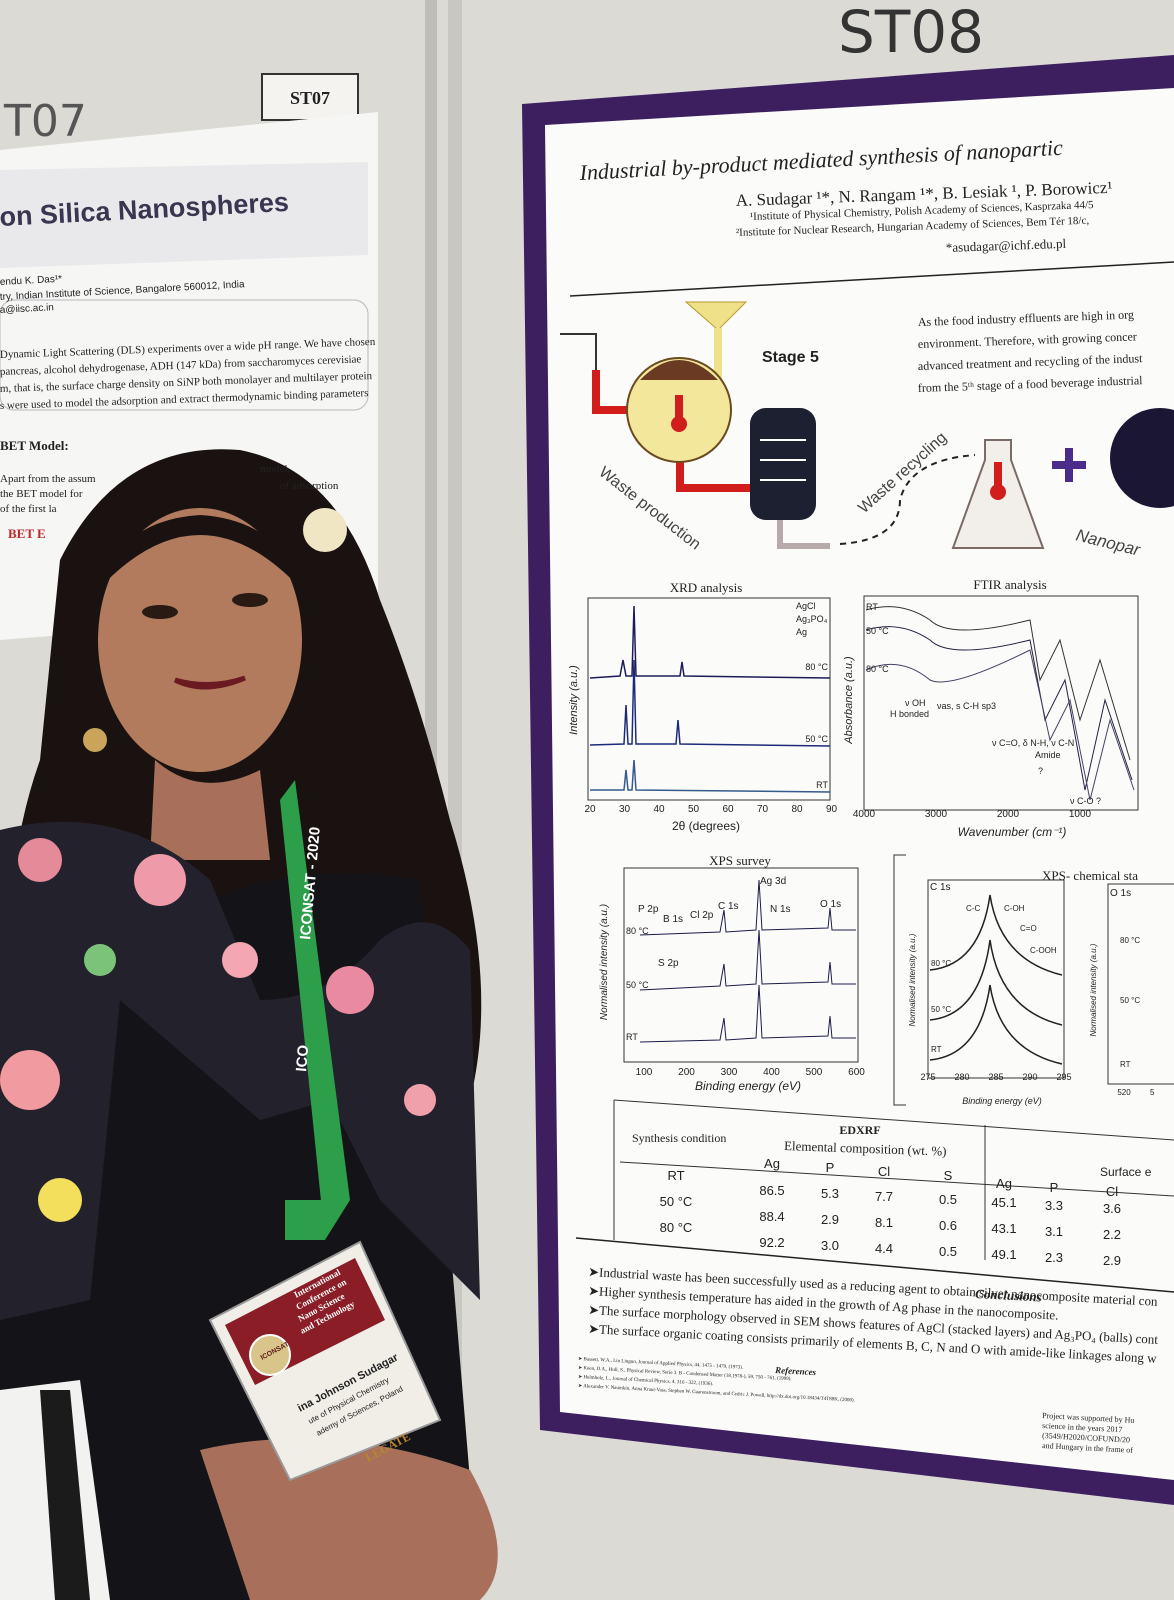  Describe the element at coordinates (302, 1058) in the screenshot. I see `lanyard-text: ICO` at that location.